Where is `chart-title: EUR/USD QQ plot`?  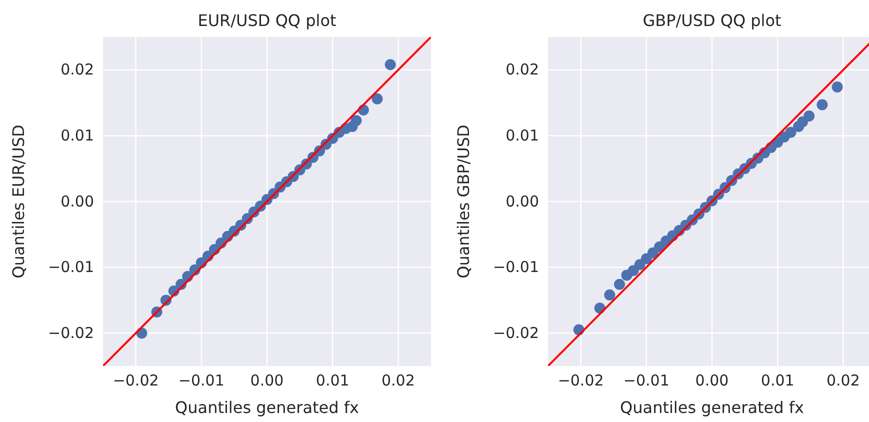
chart-title: EUR/USD QQ plot is located at coordinates (267, 20).